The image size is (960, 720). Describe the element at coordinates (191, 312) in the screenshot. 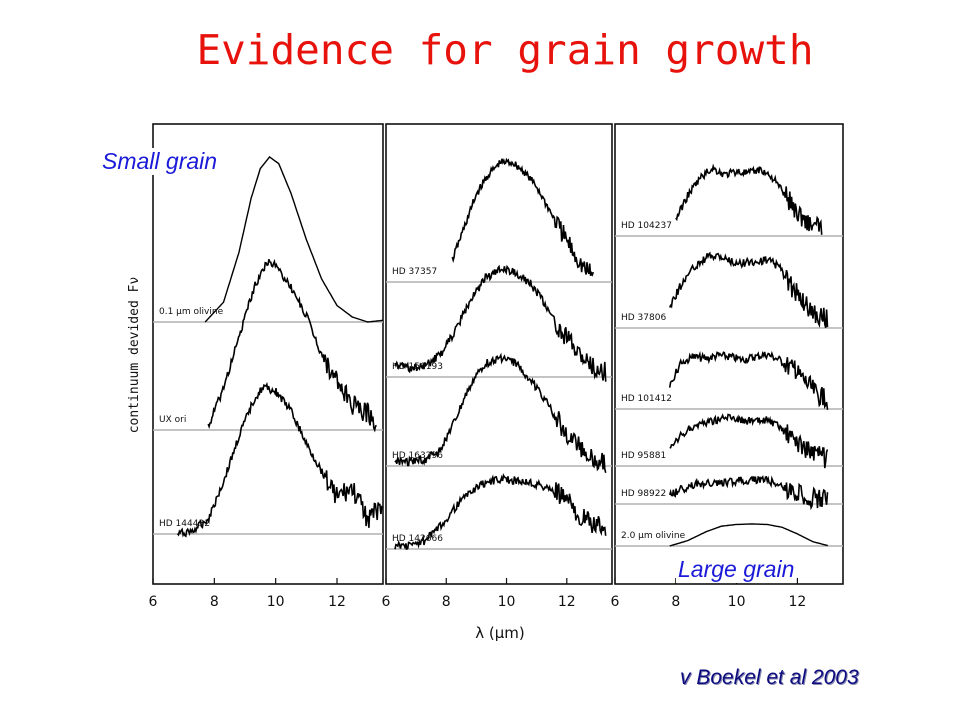

I see `series-label: 0.1 μm olivine` at that location.